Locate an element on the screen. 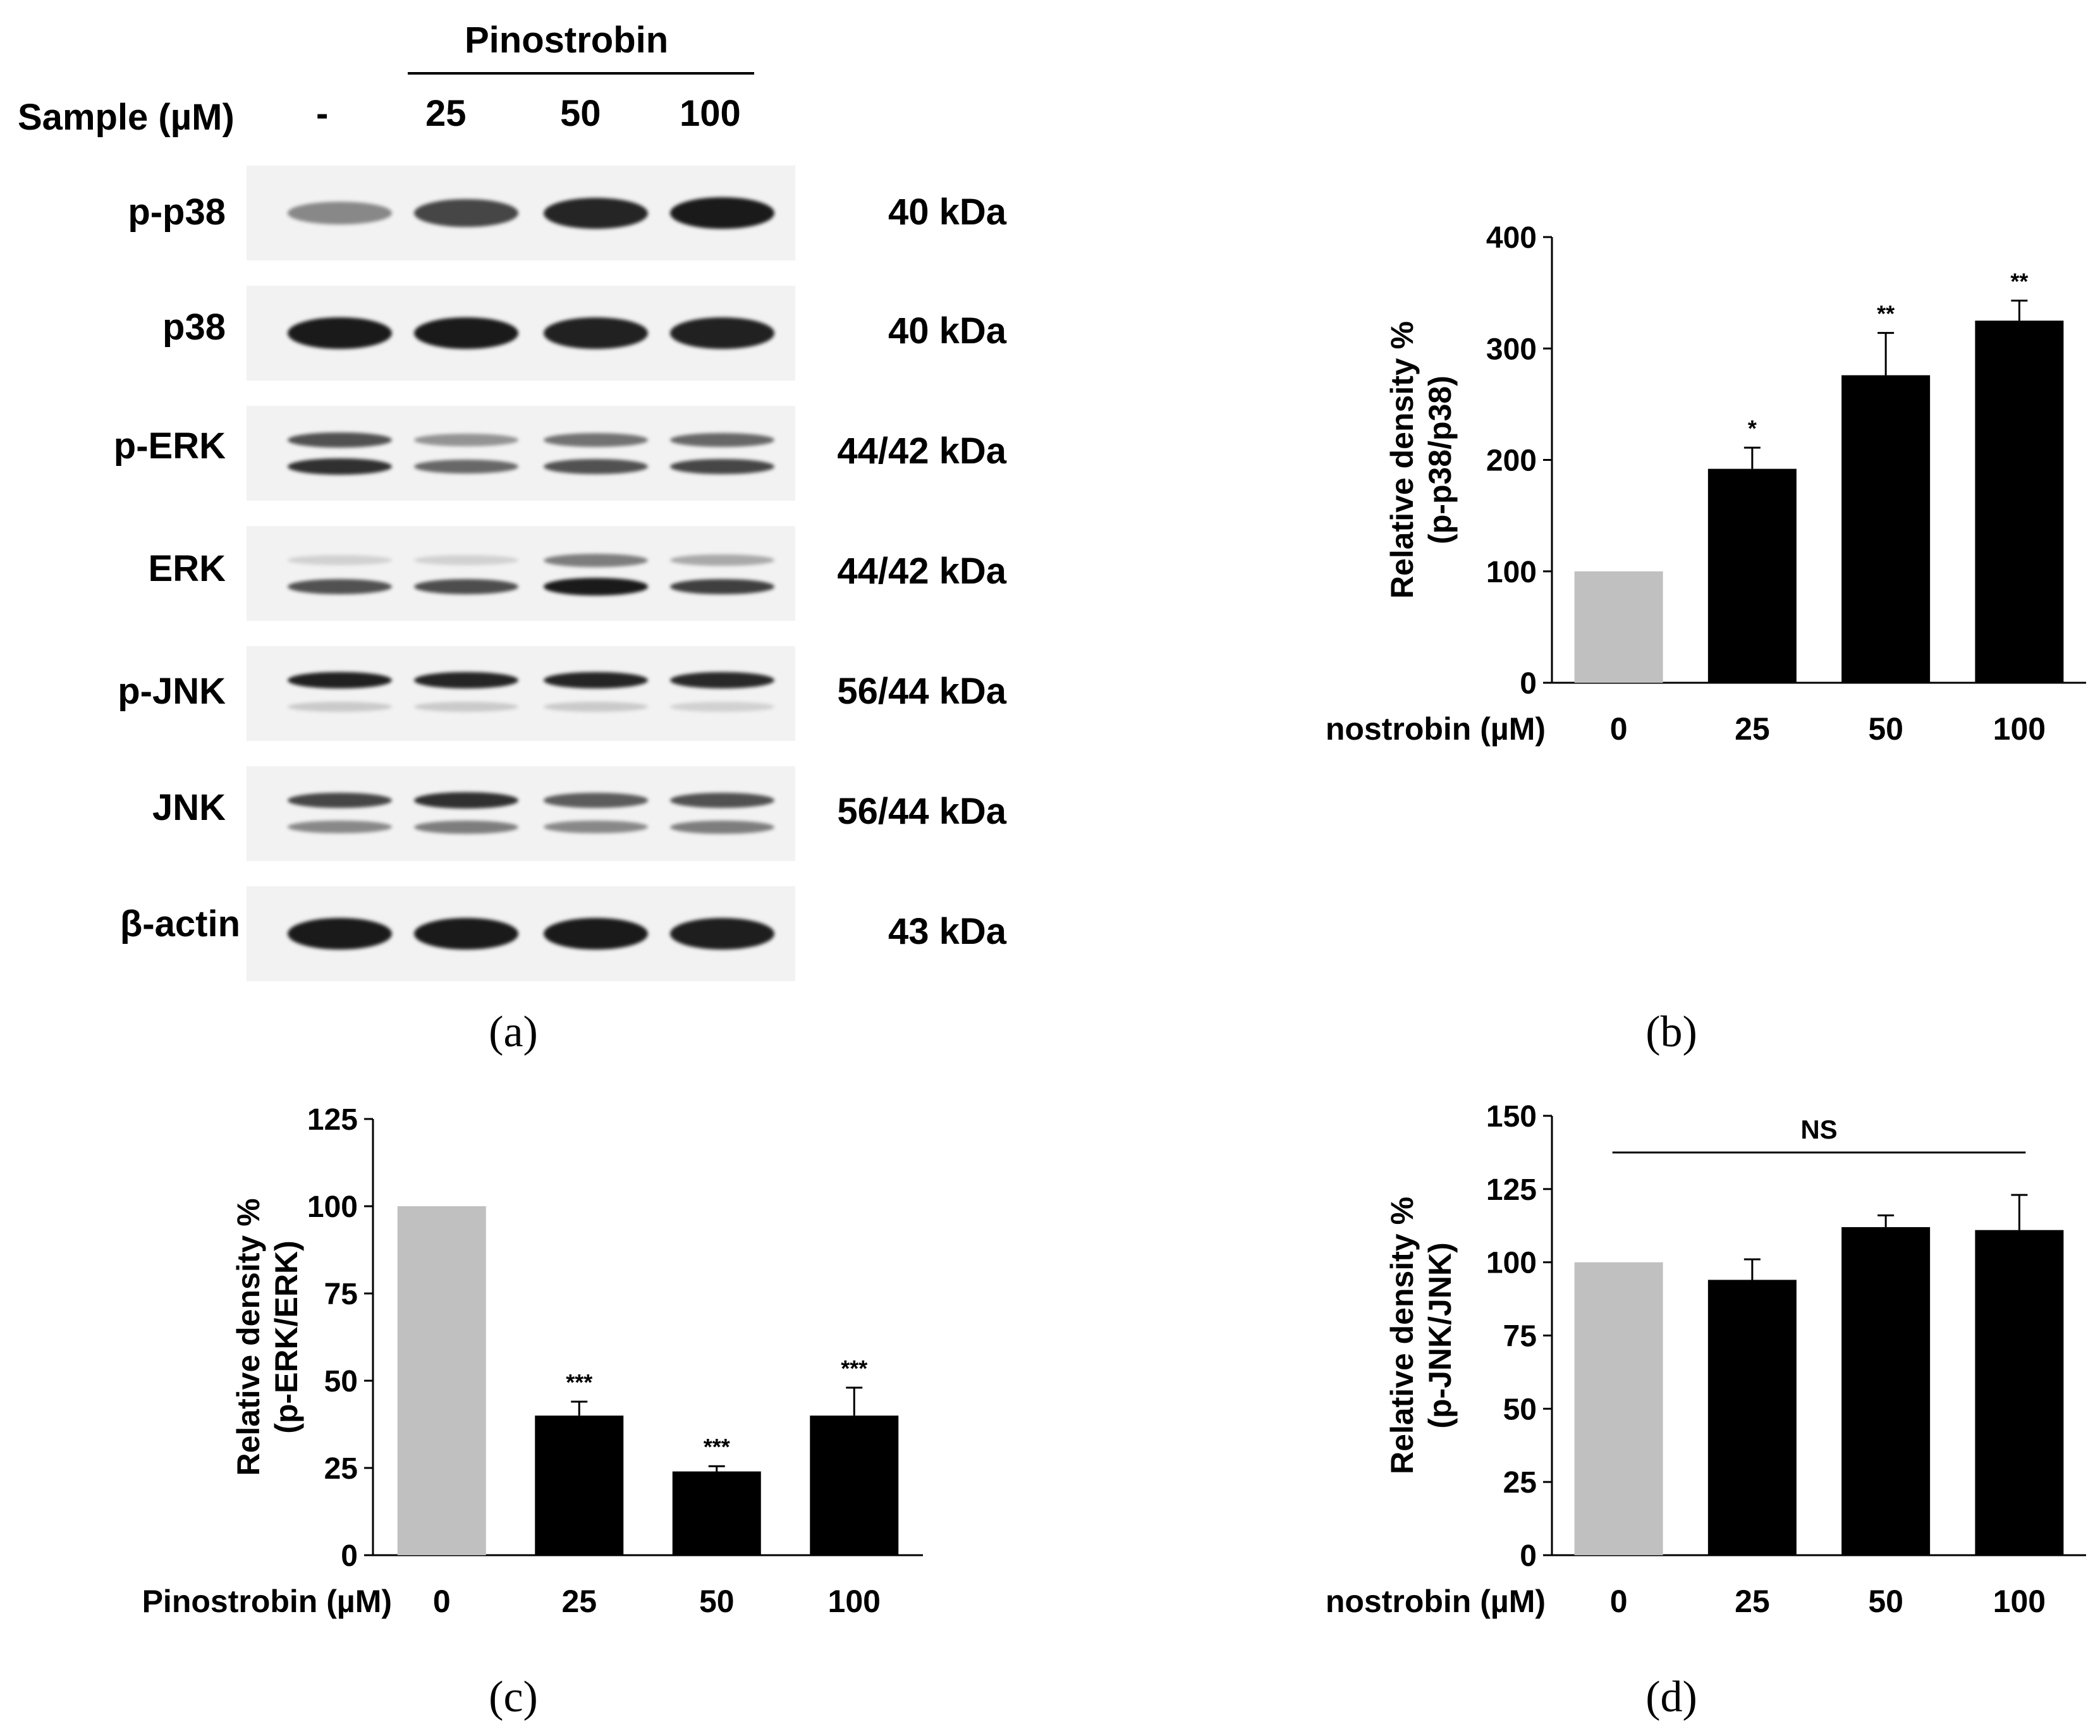  y-tick-label: 25 is located at coordinates (341, 1469).